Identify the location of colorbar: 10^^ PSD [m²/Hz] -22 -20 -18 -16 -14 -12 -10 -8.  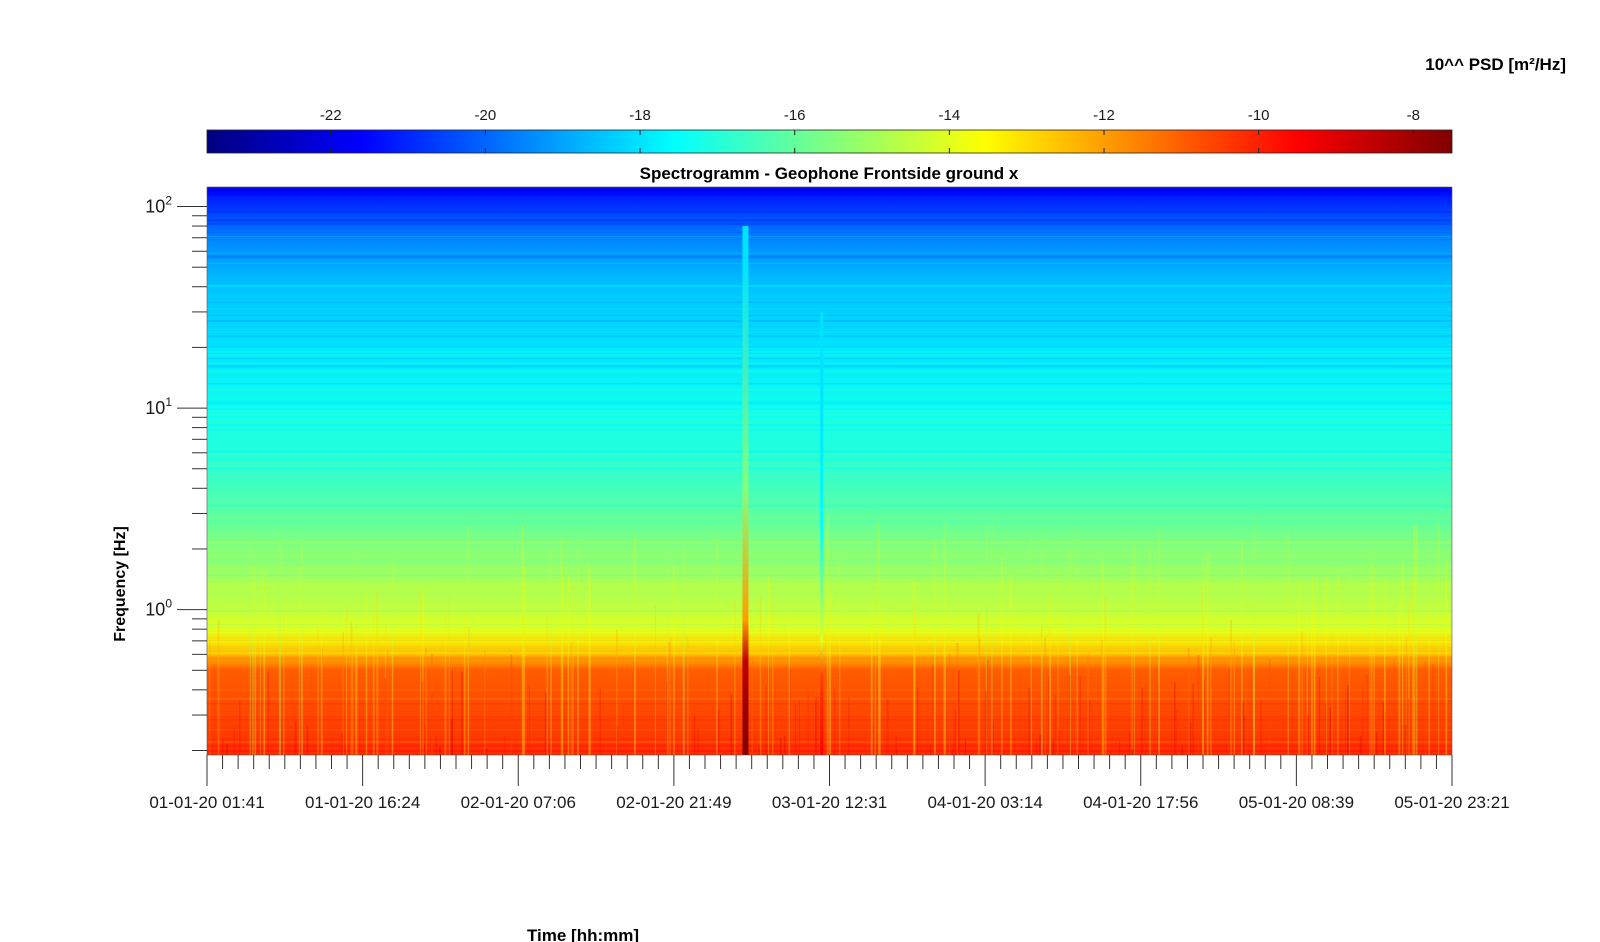
(886, 104).